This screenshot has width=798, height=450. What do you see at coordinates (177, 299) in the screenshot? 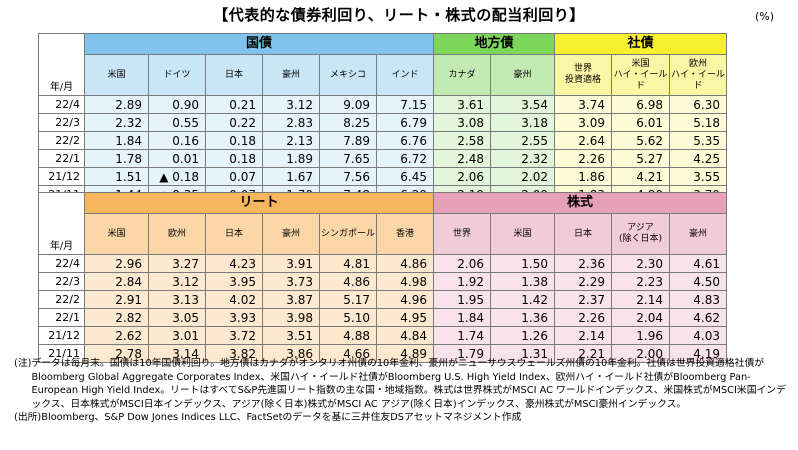
I see `yield-cell: 3.13` at bounding box center [177, 299].